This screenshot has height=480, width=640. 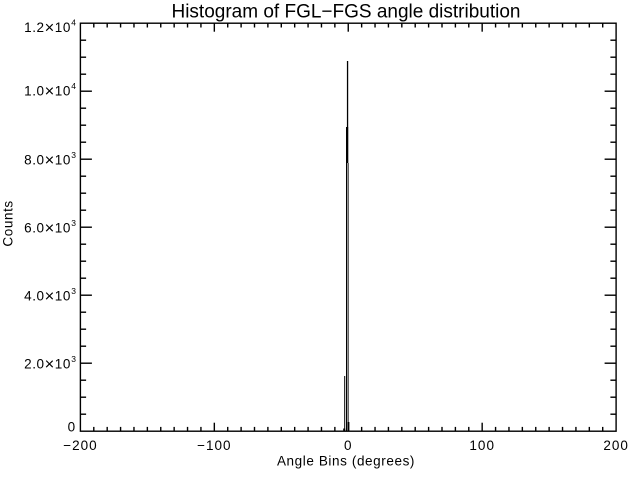 I want to click on svg-text: Counts, so click(x=8, y=223).